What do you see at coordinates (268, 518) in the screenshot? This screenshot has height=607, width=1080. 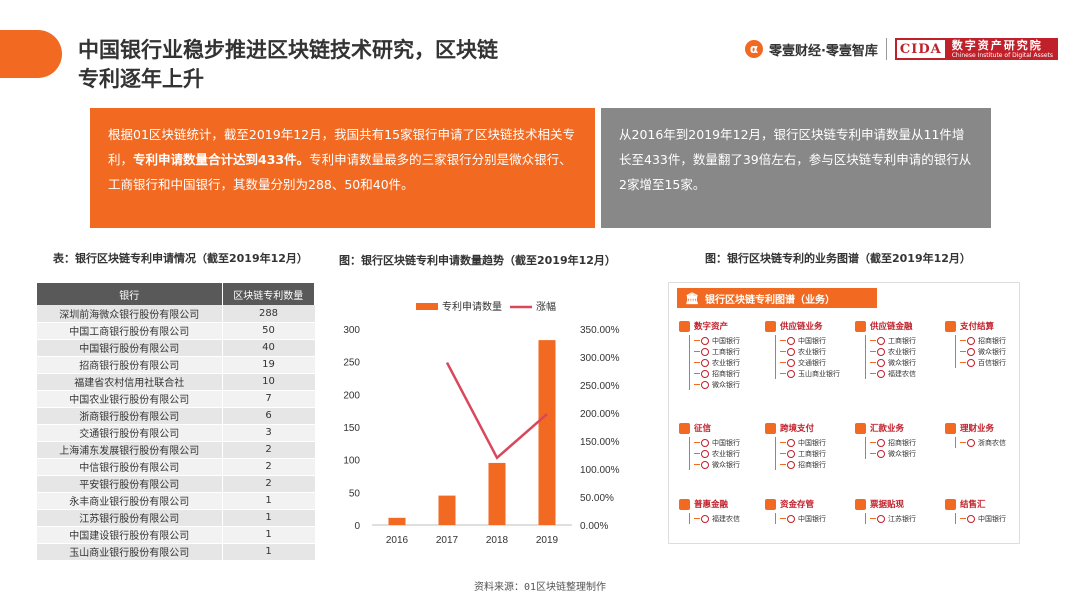 I see `table-cell-count: 1` at bounding box center [268, 518].